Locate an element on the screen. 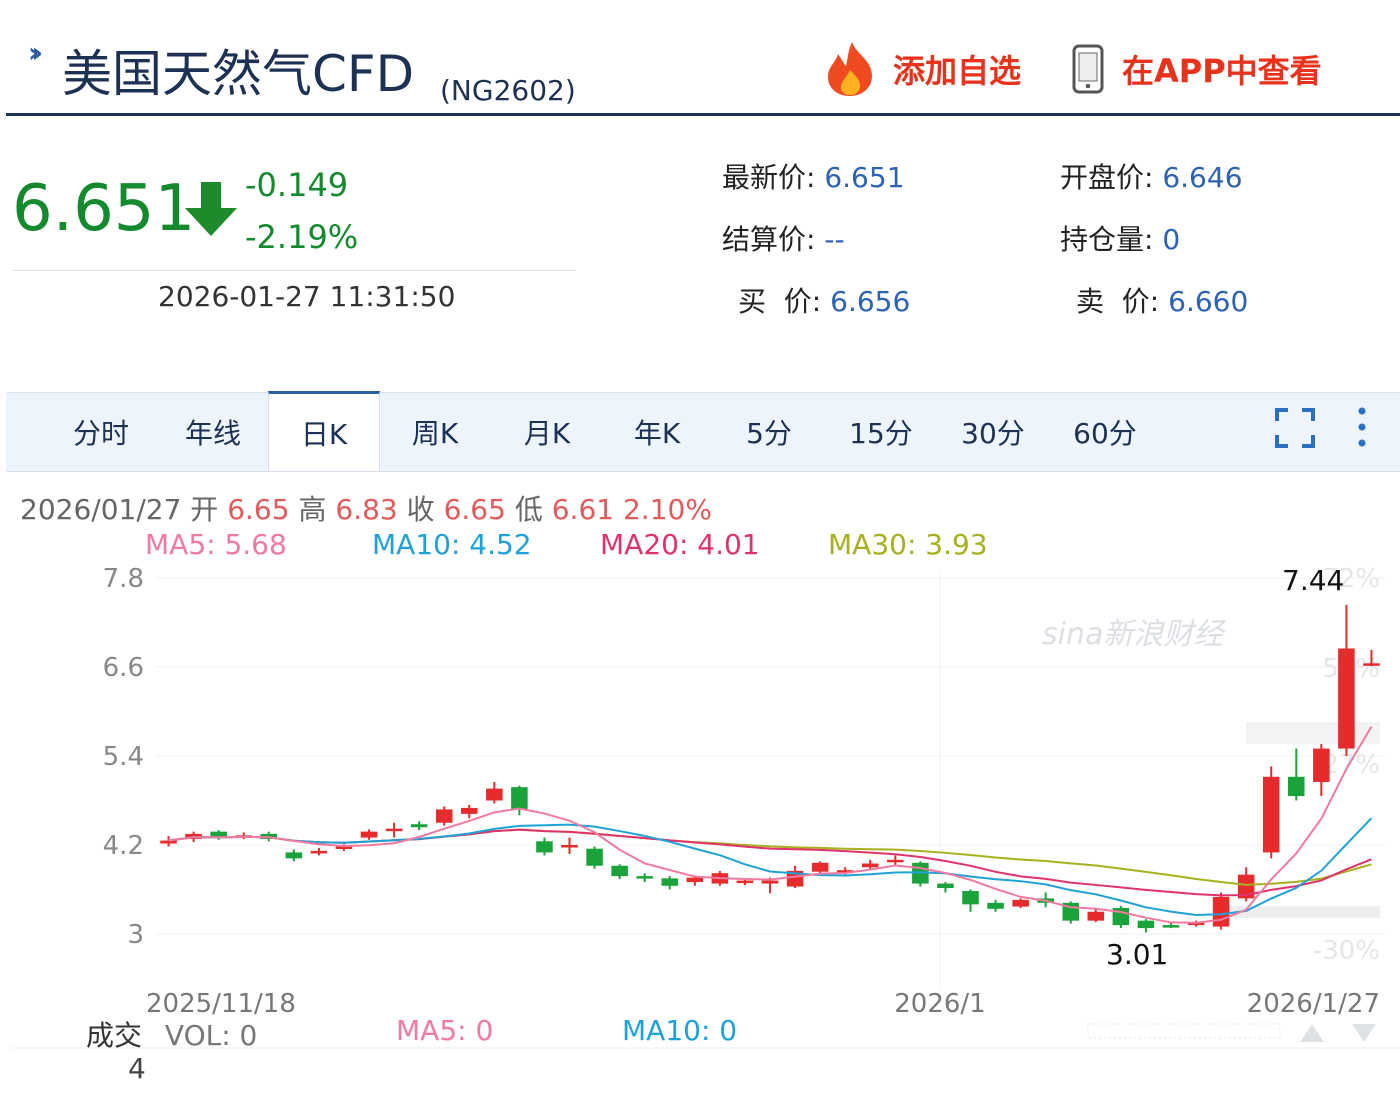  field-settlement: 结算价: -- is located at coordinates (783, 239).